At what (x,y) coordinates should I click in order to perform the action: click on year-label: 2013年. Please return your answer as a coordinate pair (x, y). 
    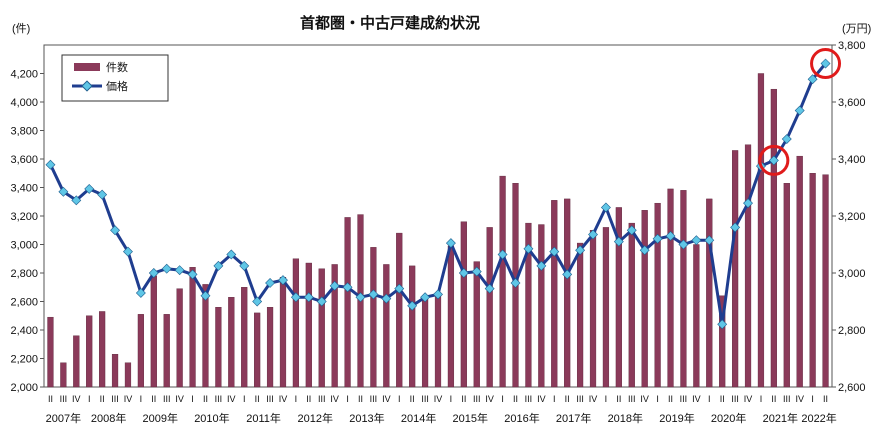
    Looking at the image, I should click on (366, 418).